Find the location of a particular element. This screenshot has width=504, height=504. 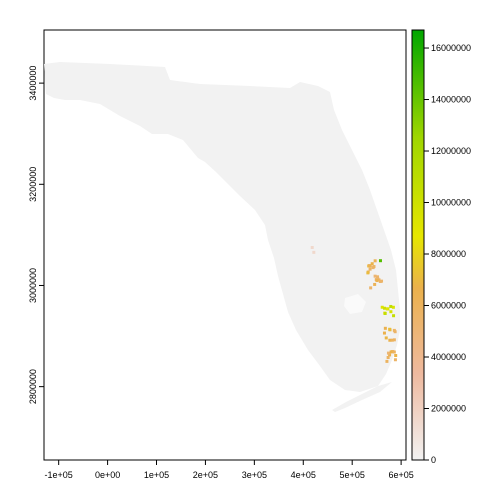

y-axis: 2800000 3000000 3200000 3400000 is located at coordinates (36, 235).